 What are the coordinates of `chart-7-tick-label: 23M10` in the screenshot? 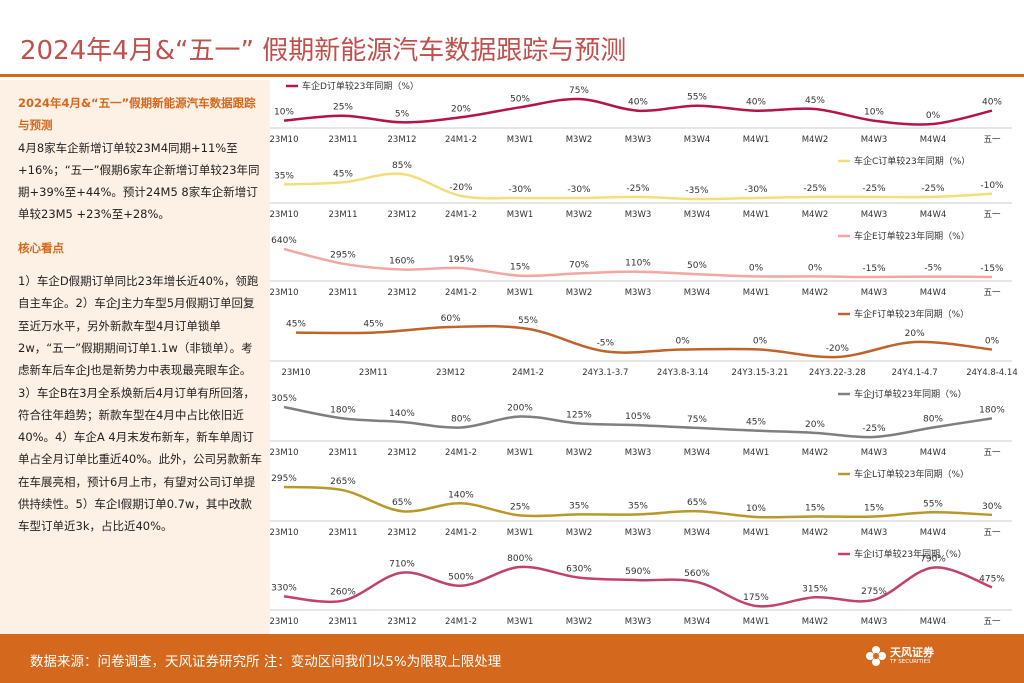 It's located at (284, 622).